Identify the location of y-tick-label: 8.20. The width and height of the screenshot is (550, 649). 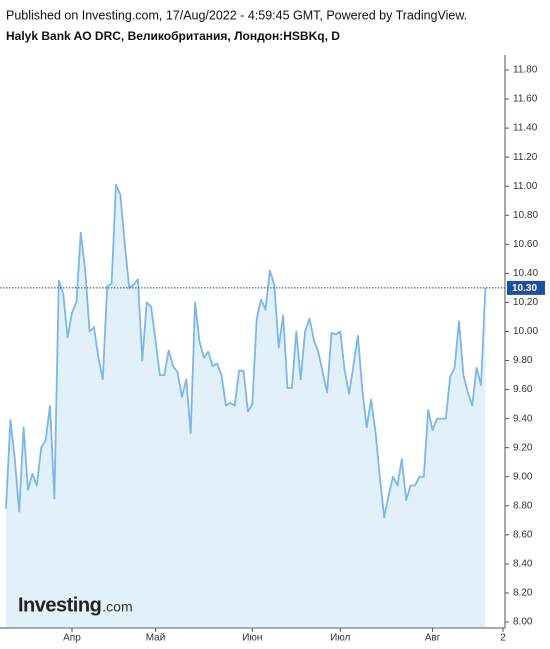
(523, 593).